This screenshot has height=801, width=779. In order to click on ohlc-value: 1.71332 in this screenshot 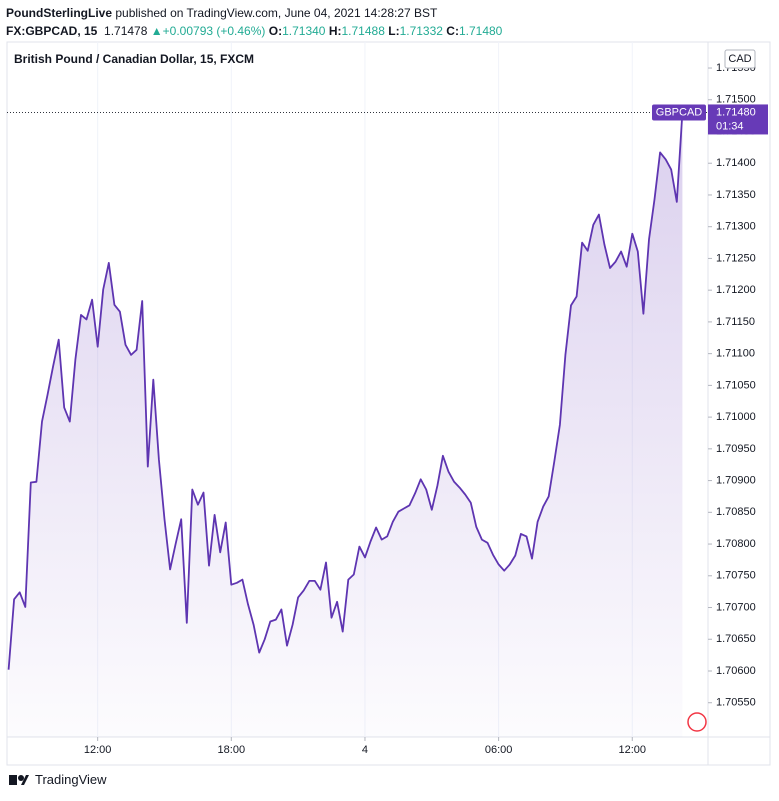, I will do `click(421, 31)`.